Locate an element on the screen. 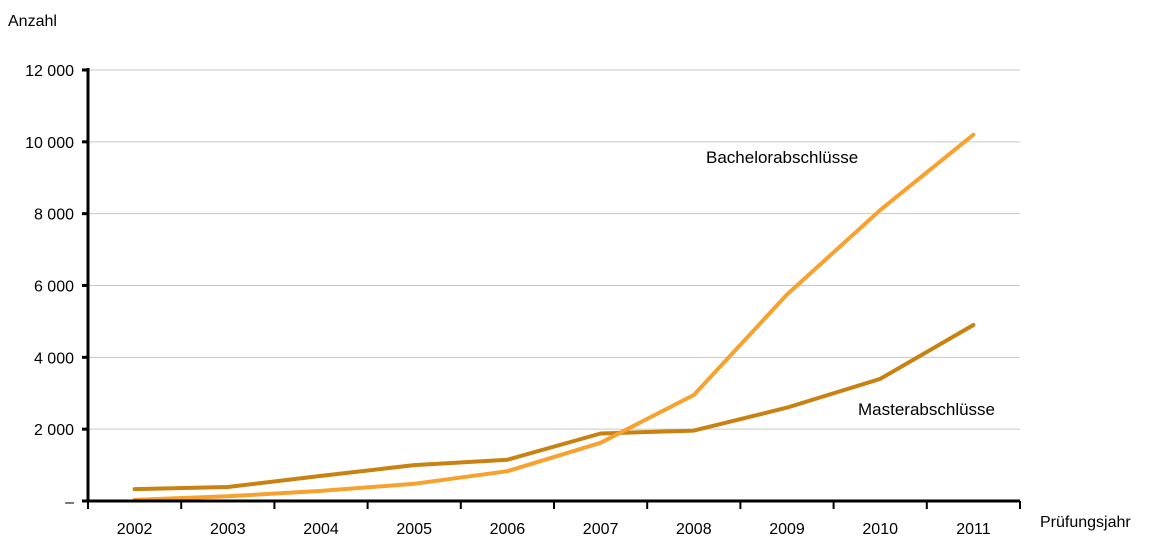 The width and height of the screenshot is (1168, 545). x-tick-labels: 2002 2003 2004 2005 2006 2007 2008 2009 2010 2011 is located at coordinates (554, 529).